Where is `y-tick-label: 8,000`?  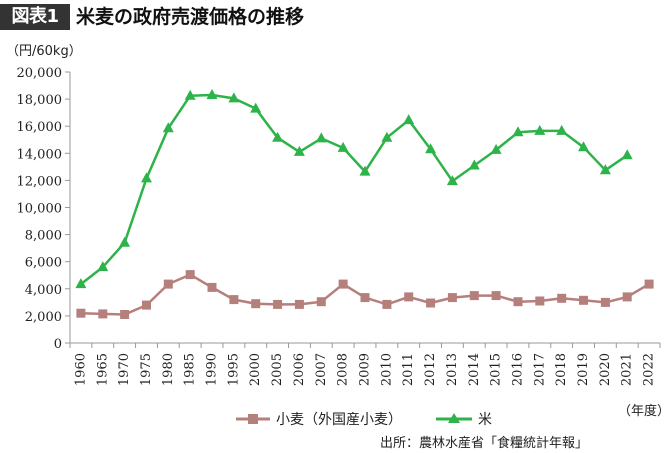 y-tick-label: 8,000 is located at coordinates (43, 236).